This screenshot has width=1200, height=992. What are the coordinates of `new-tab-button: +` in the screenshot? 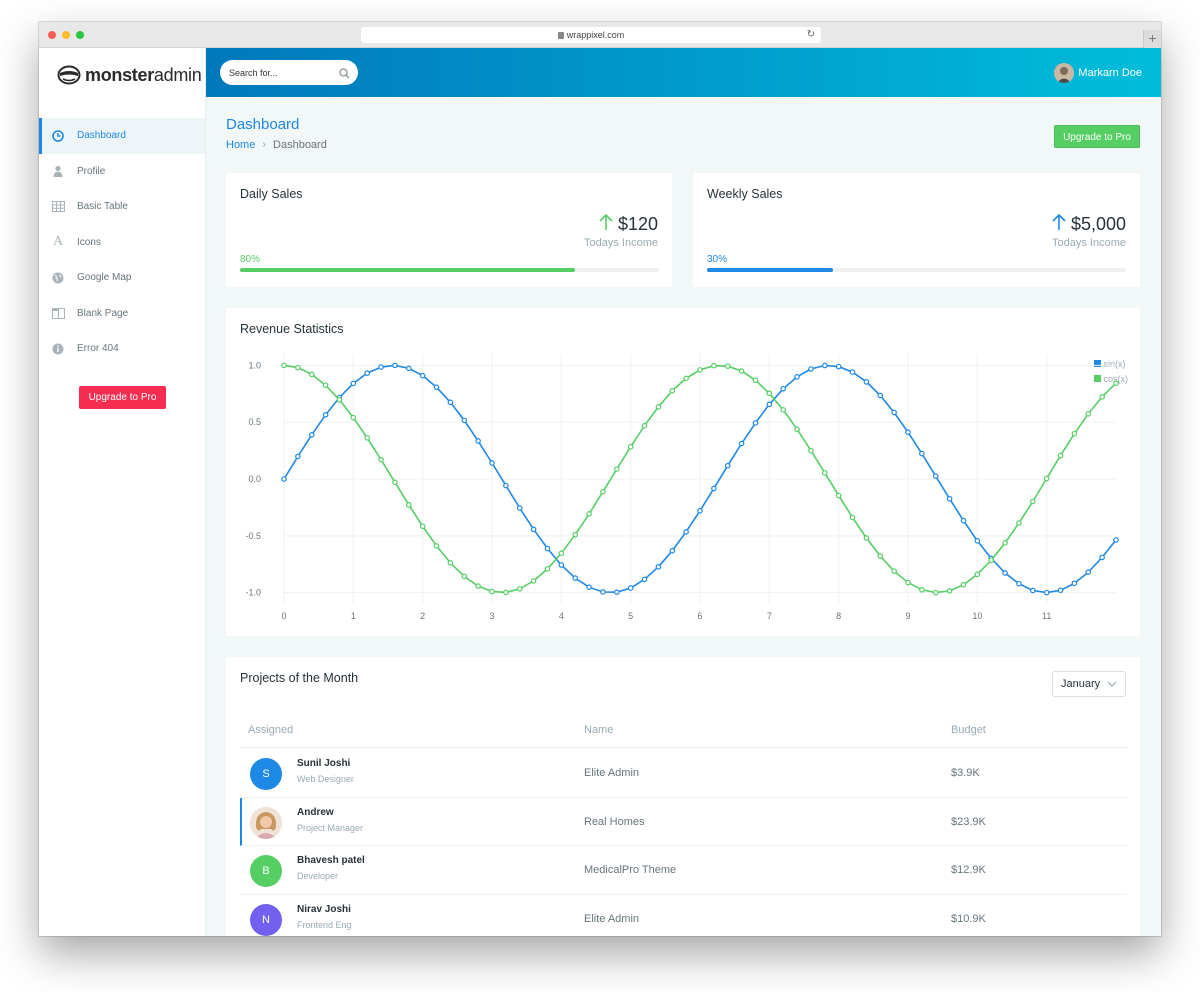 It's located at (1152, 39).